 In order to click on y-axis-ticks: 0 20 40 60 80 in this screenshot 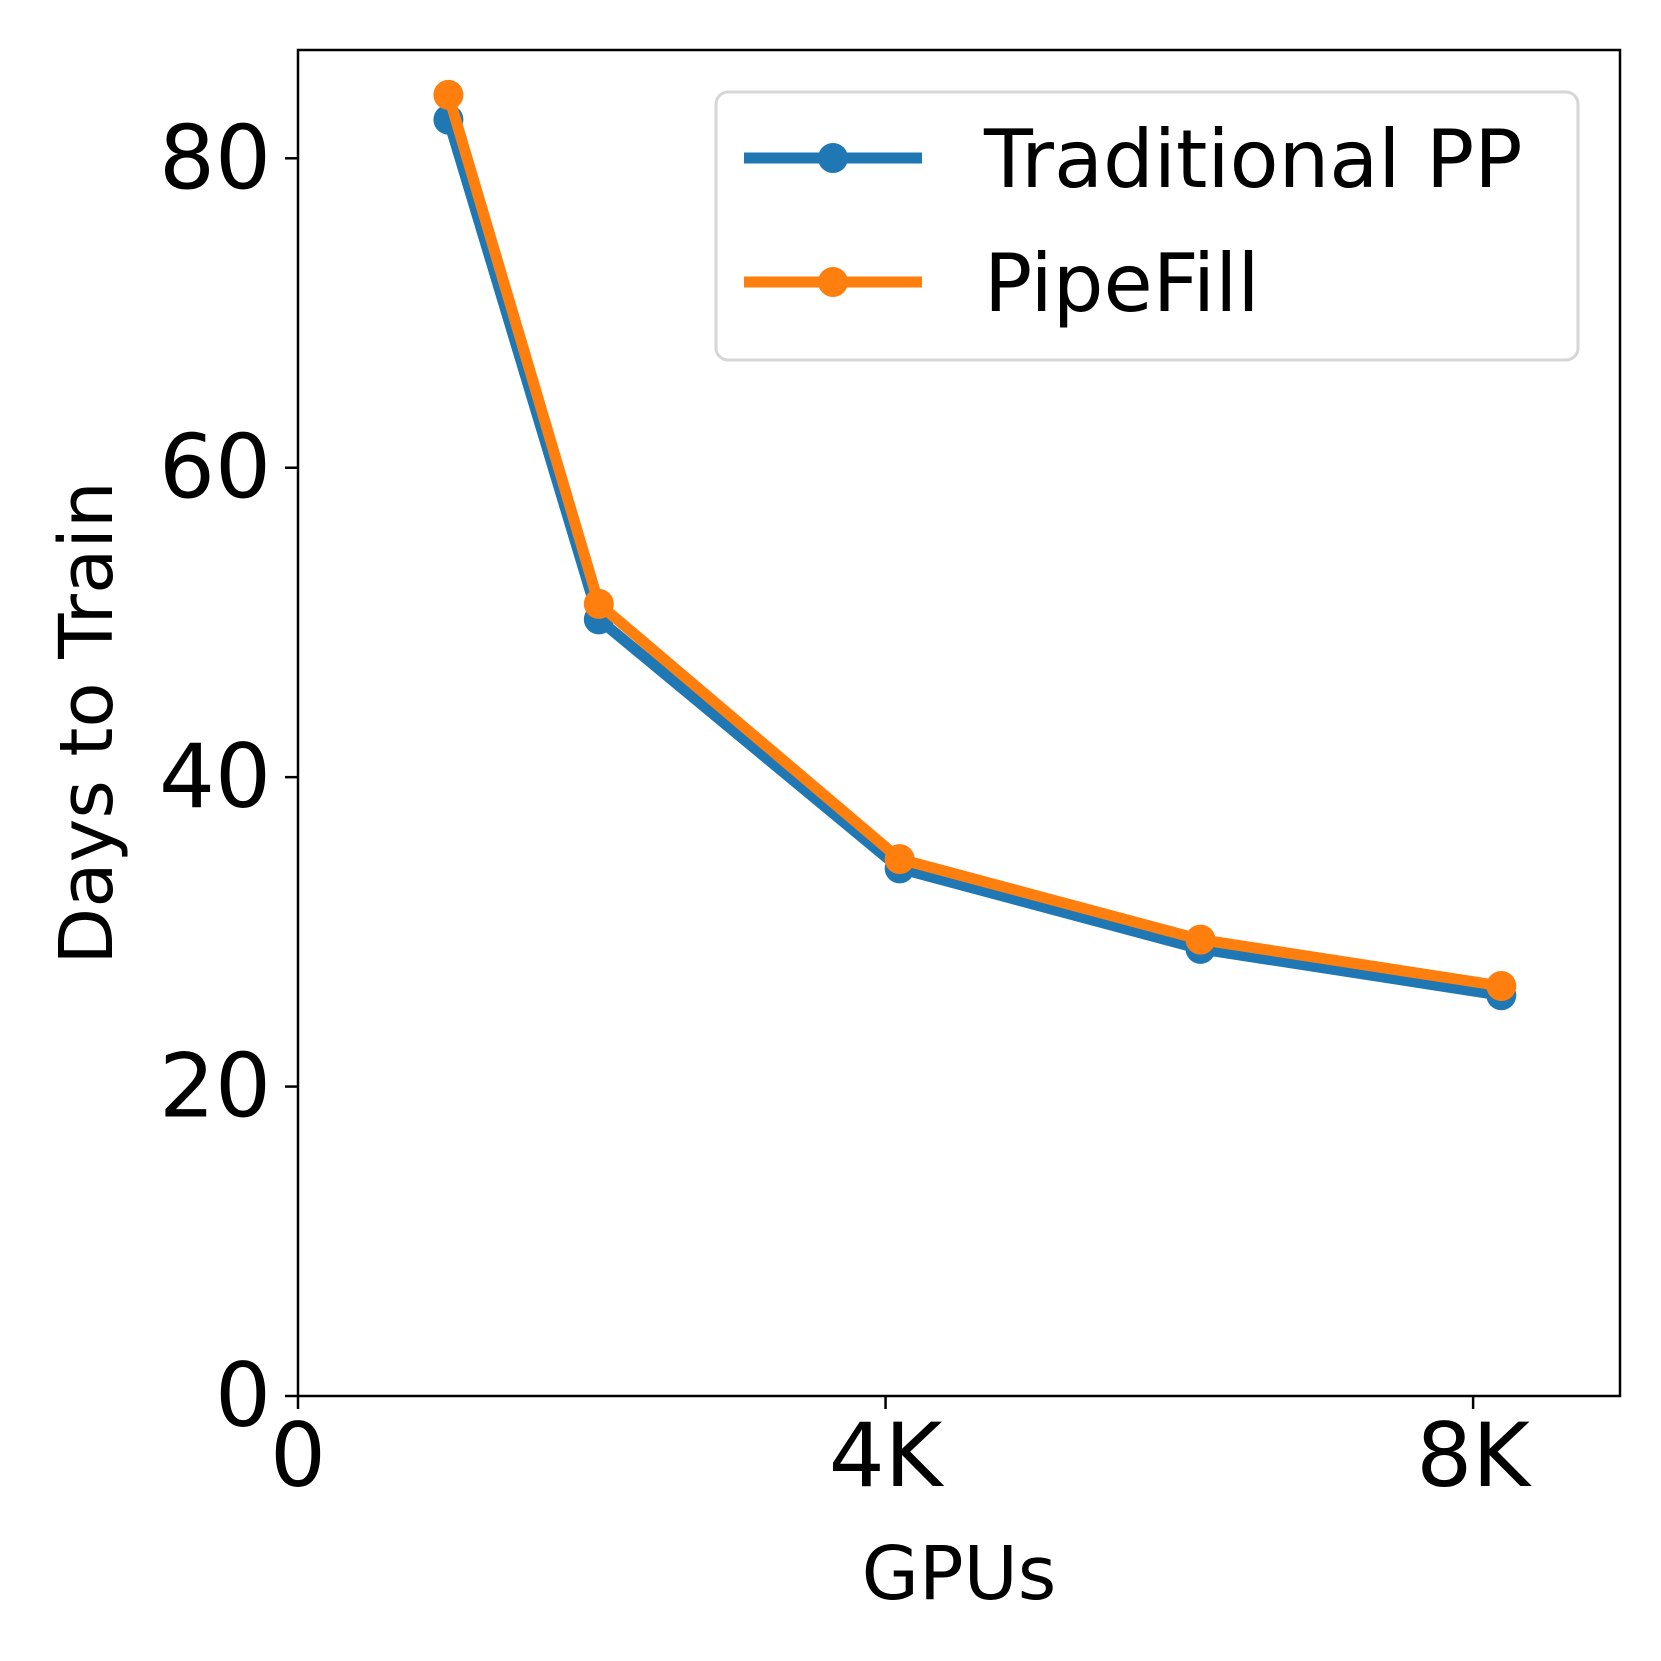, I will do `click(228, 776)`.